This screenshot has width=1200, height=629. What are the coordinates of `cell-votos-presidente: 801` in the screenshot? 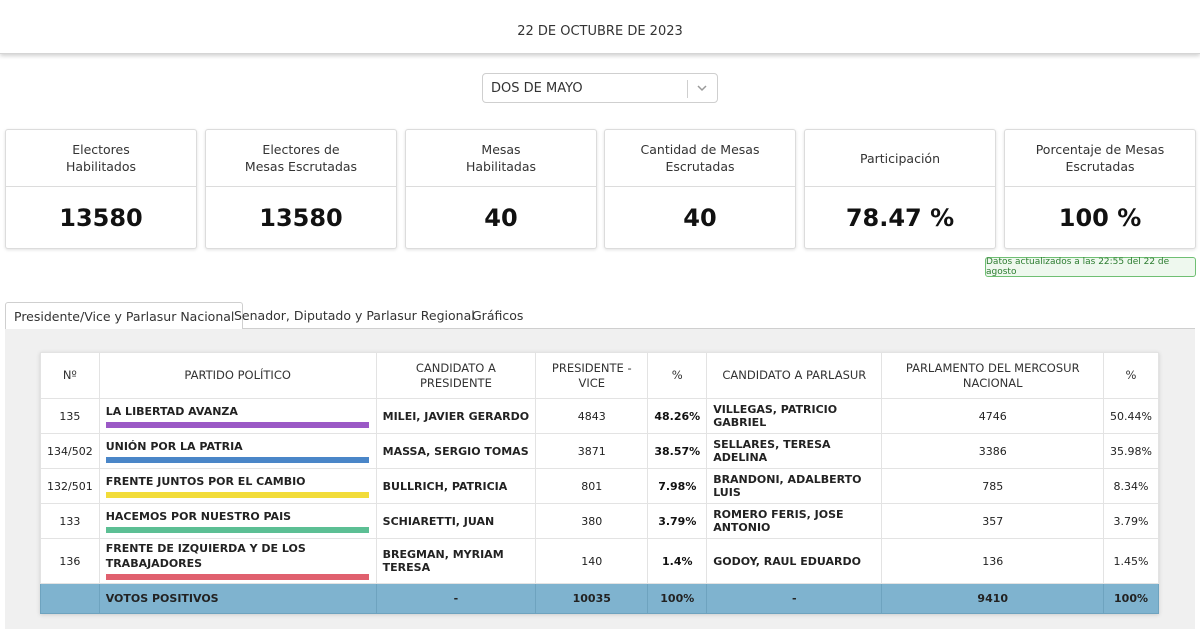 It's located at (592, 486).